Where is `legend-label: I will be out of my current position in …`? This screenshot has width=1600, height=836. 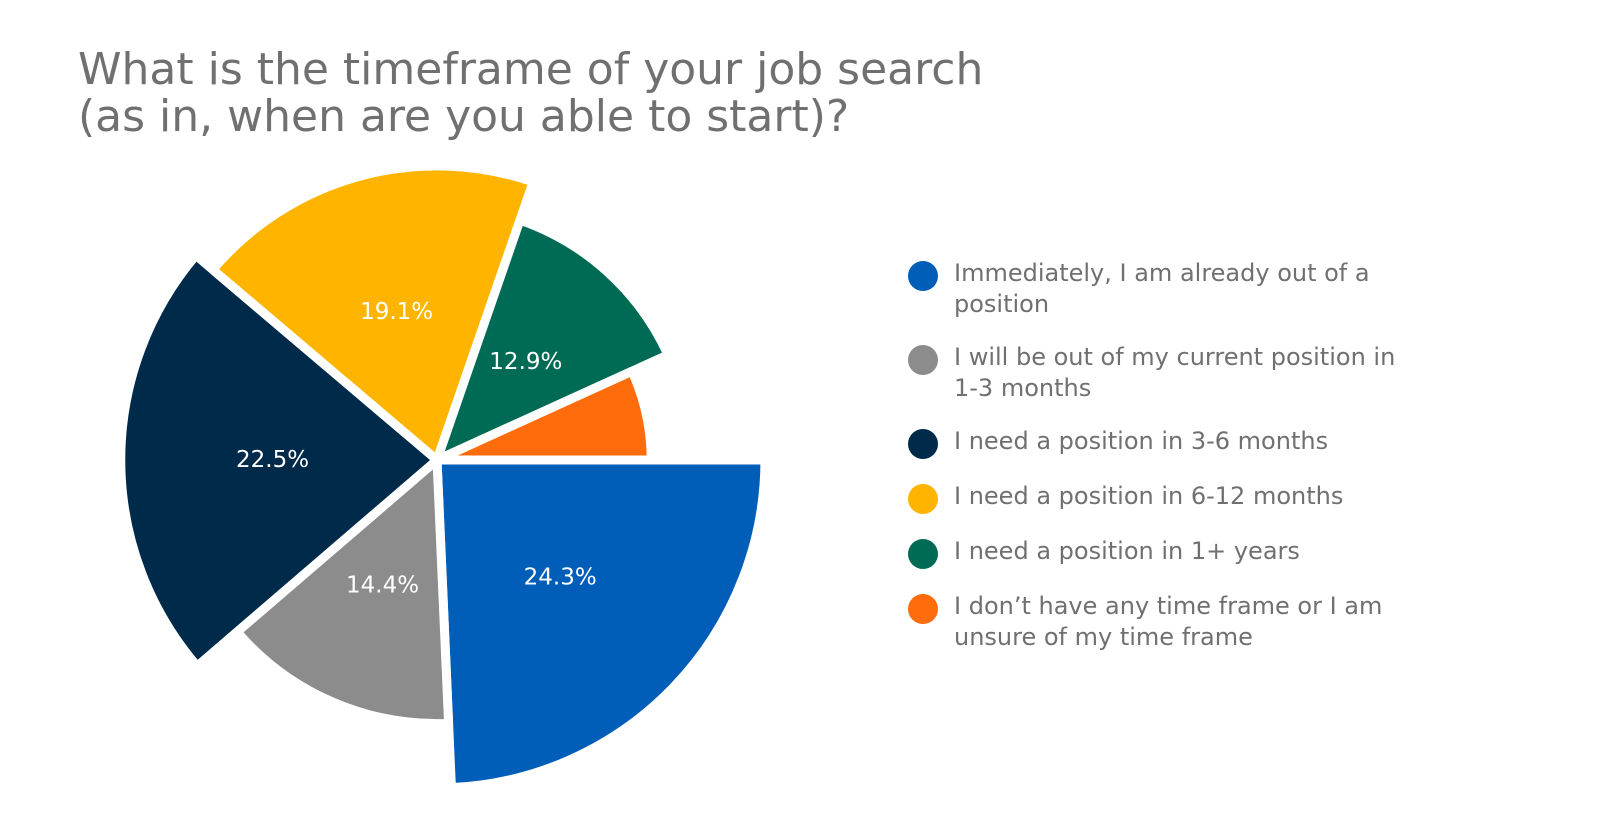 legend-label: I will be out of my current position in … is located at coordinates (1175, 372).